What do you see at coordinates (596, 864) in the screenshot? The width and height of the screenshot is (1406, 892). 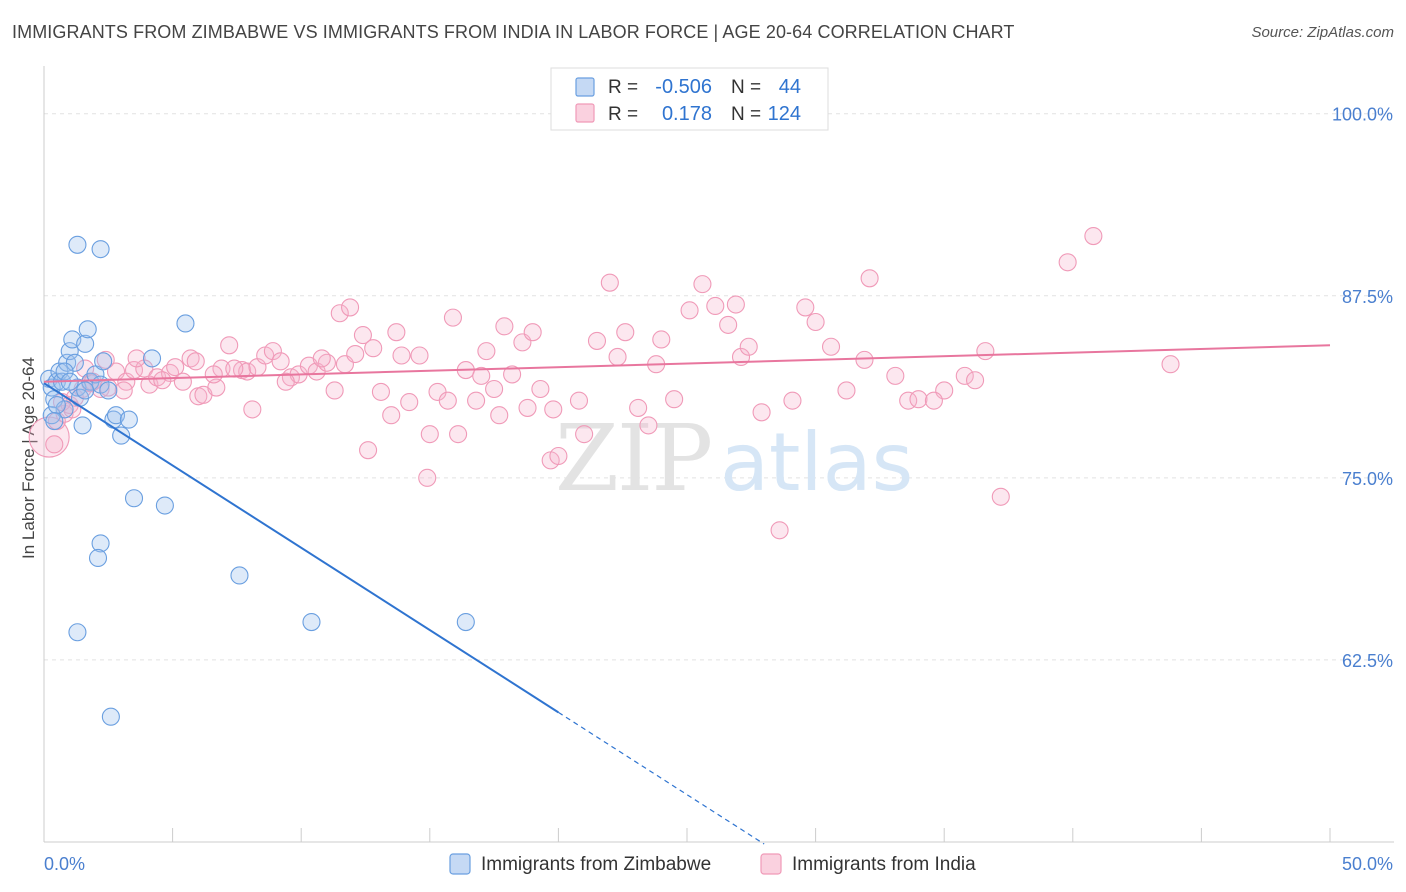 I see `legend-label-zimbabwe: Immigrants from Zimbabwe` at bounding box center [596, 864].